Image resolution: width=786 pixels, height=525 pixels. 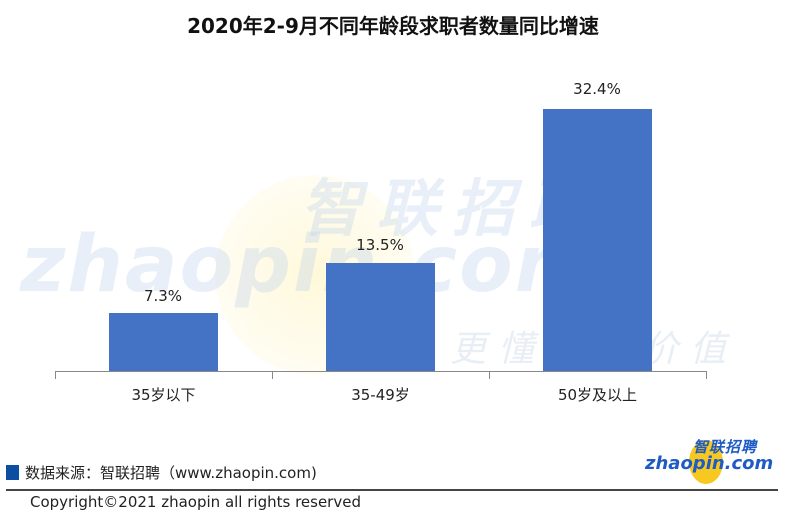 I want to click on bar-35-under, so click(x=163, y=342).